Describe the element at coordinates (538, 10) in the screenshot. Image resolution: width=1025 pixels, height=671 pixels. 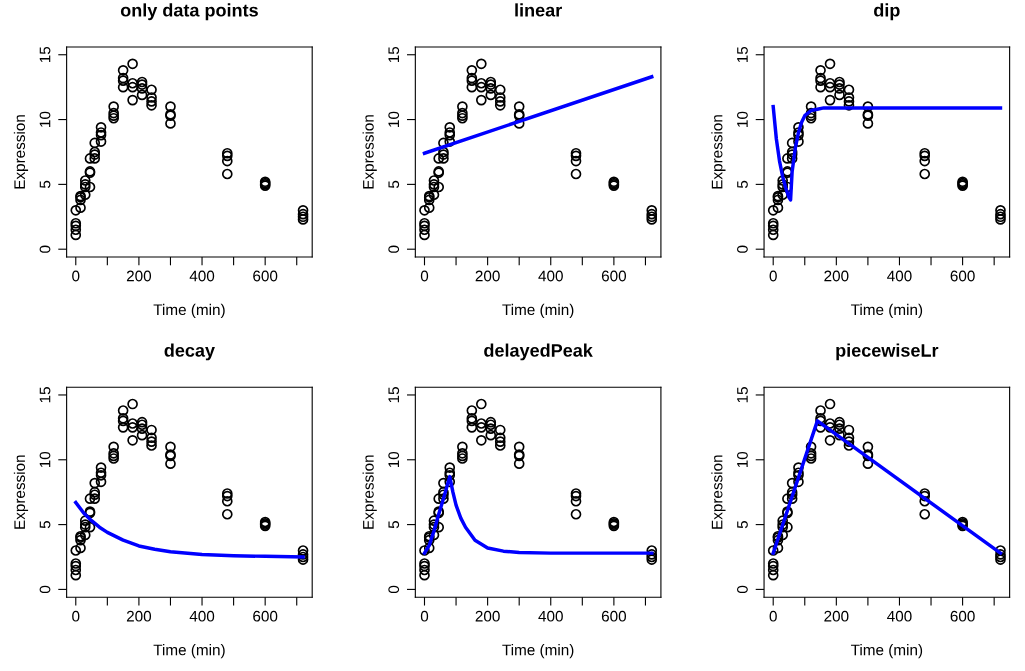
I see `chart-title: linear` at that location.